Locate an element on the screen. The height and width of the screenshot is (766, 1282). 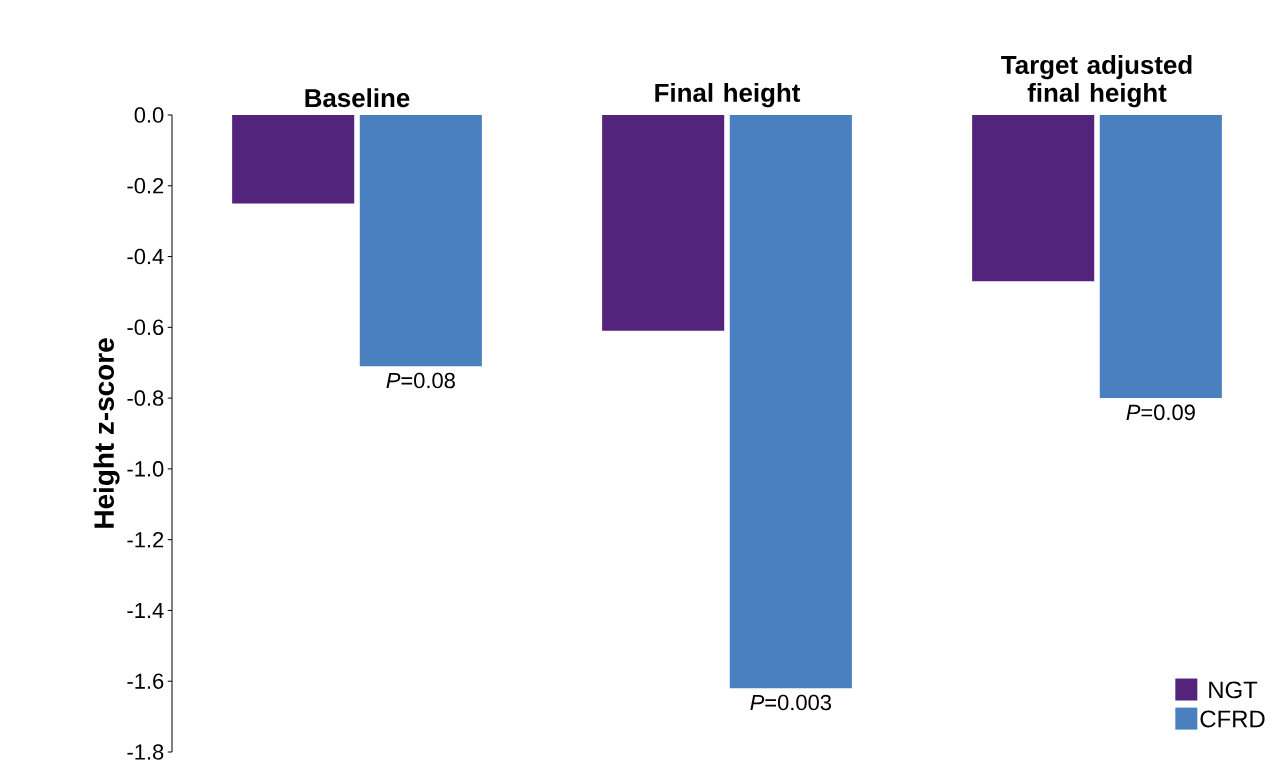
annotation: P=0.09 is located at coordinates (1160, 412).